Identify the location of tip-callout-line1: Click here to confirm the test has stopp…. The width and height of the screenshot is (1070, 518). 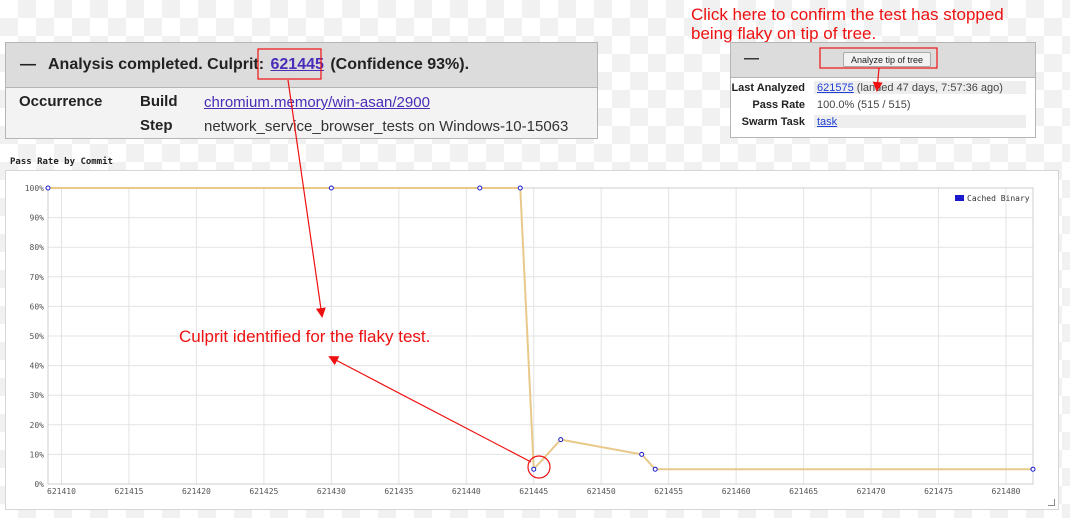
(847, 14).